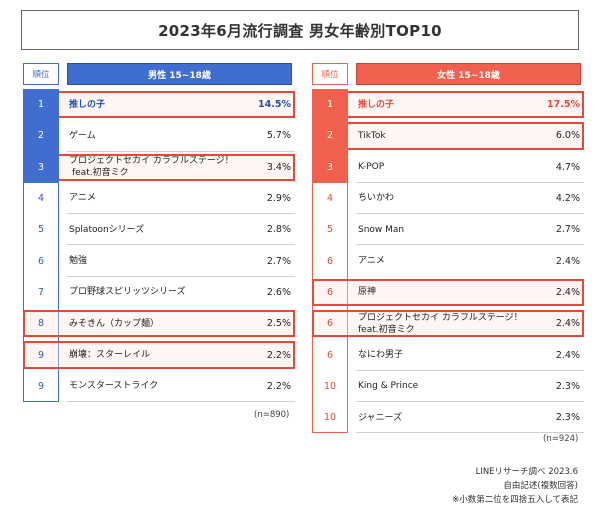 The image size is (600, 508). I want to click on table-row: 4 ちいかわ 4.2%, so click(448, 199).